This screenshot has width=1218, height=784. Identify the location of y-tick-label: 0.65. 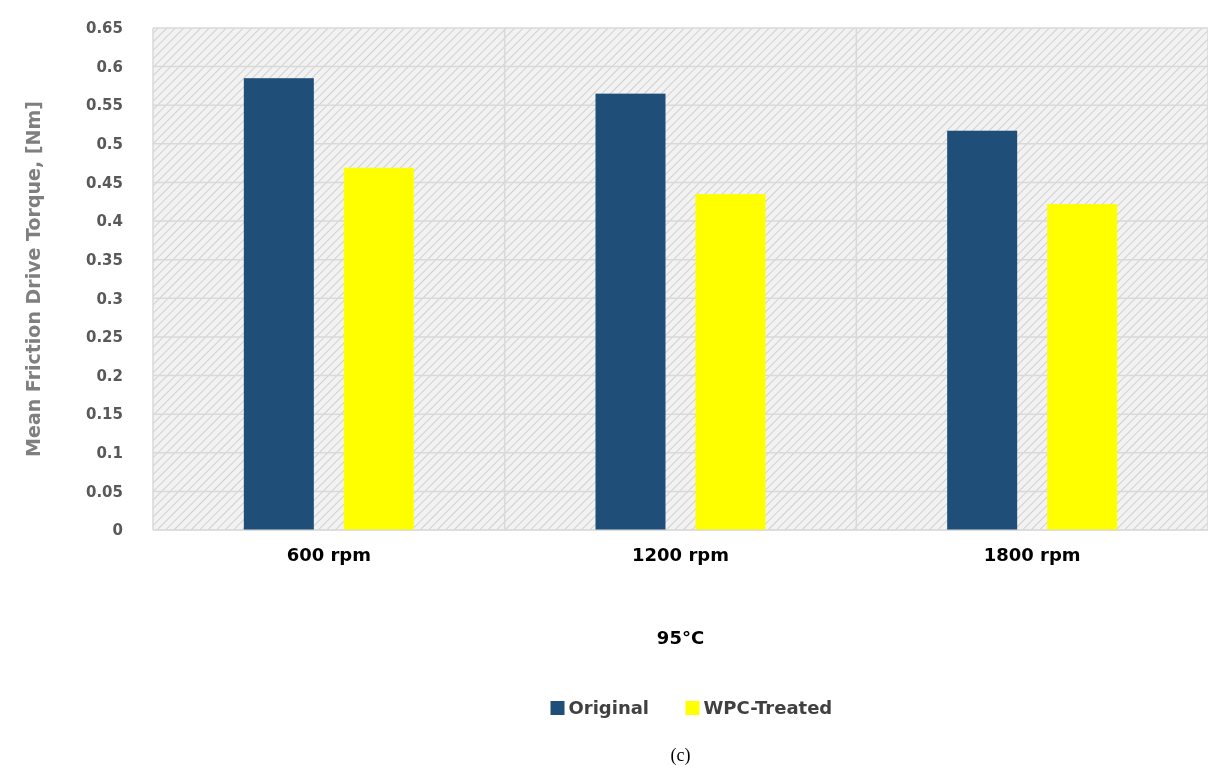
(104, 28).